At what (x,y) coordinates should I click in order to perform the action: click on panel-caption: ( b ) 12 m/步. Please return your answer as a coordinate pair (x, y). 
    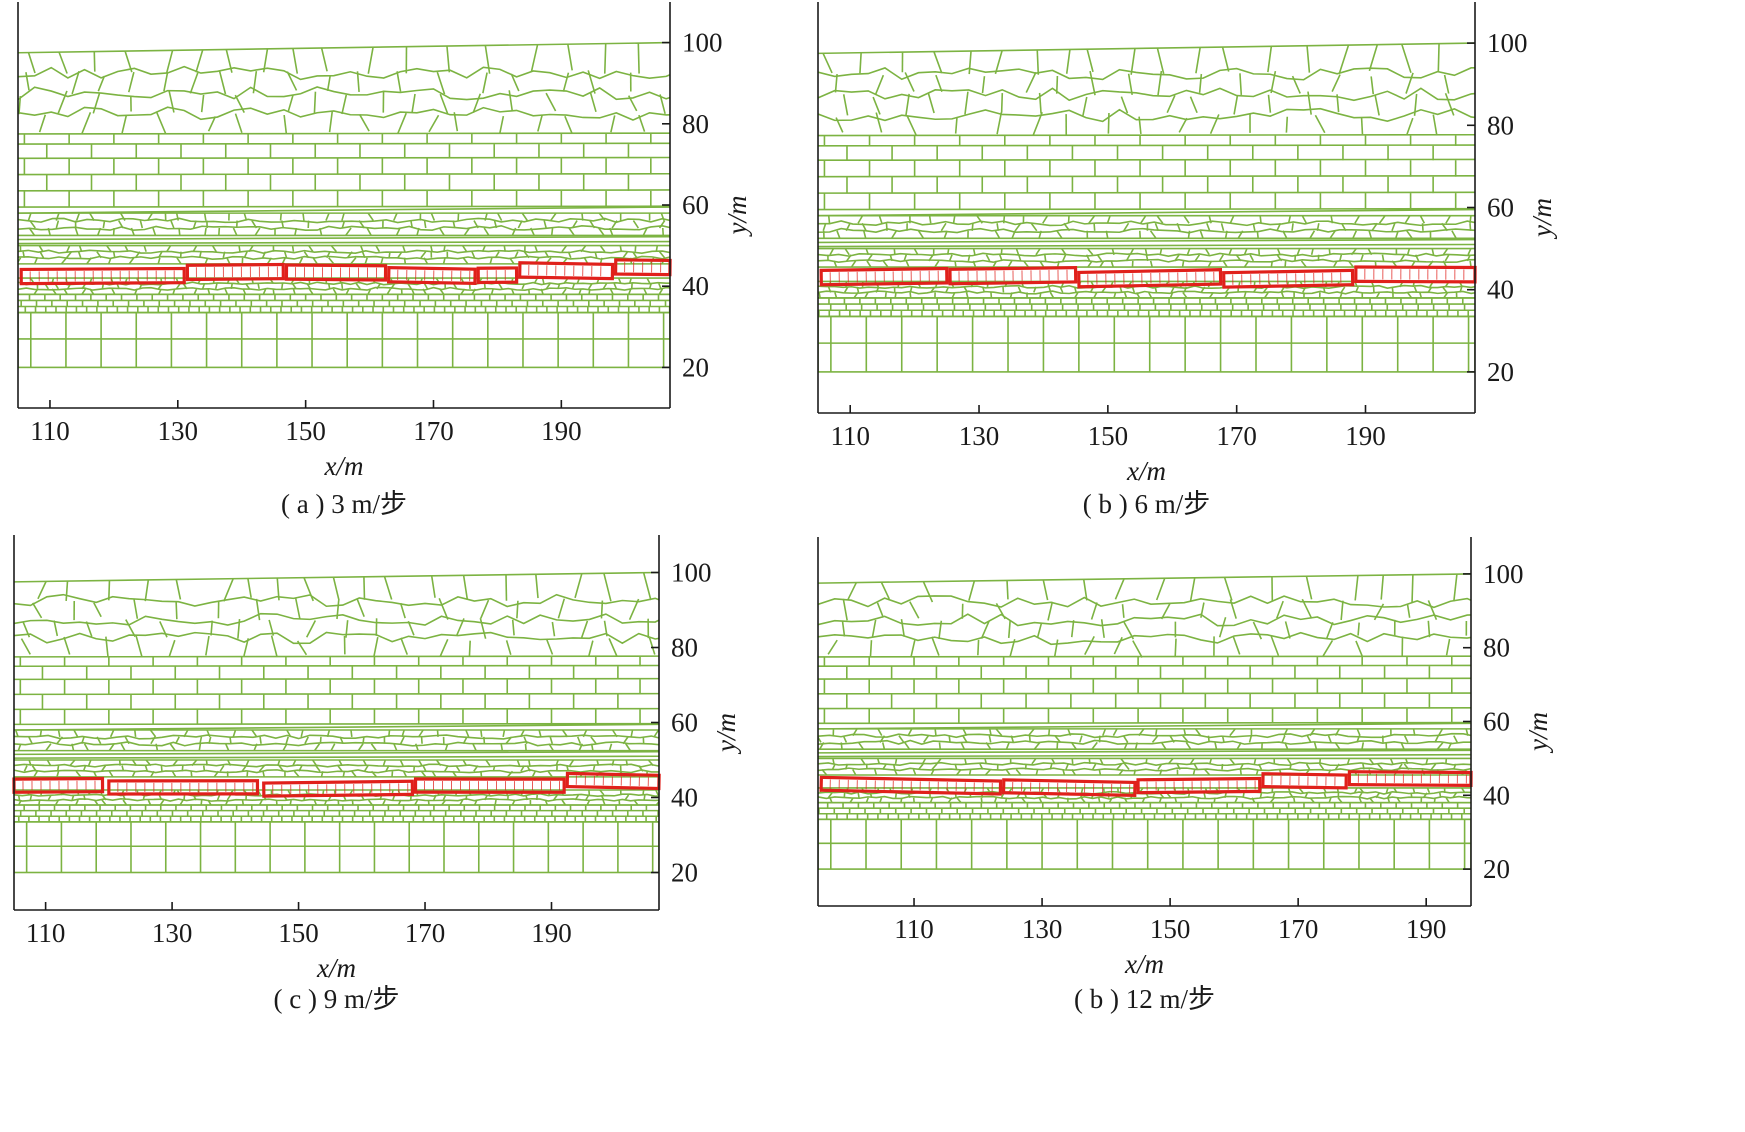
    Looking at the image, I should click on (1144, 999).